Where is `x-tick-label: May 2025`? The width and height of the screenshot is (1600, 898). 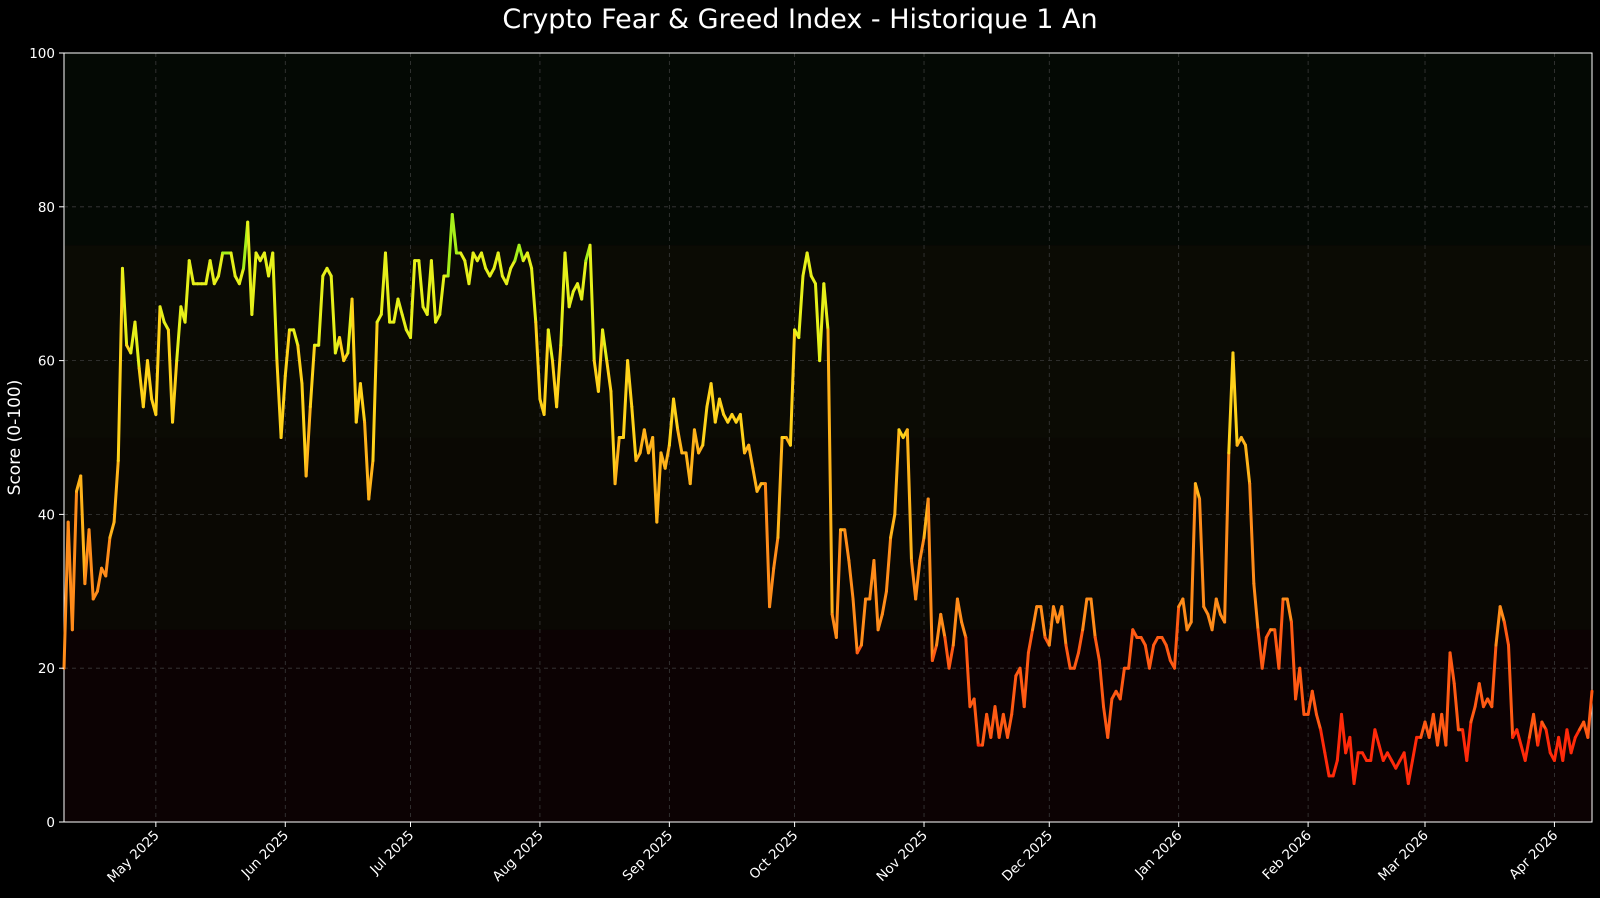 x-tick-label: May 2025 is located at coordinates (133, 857).